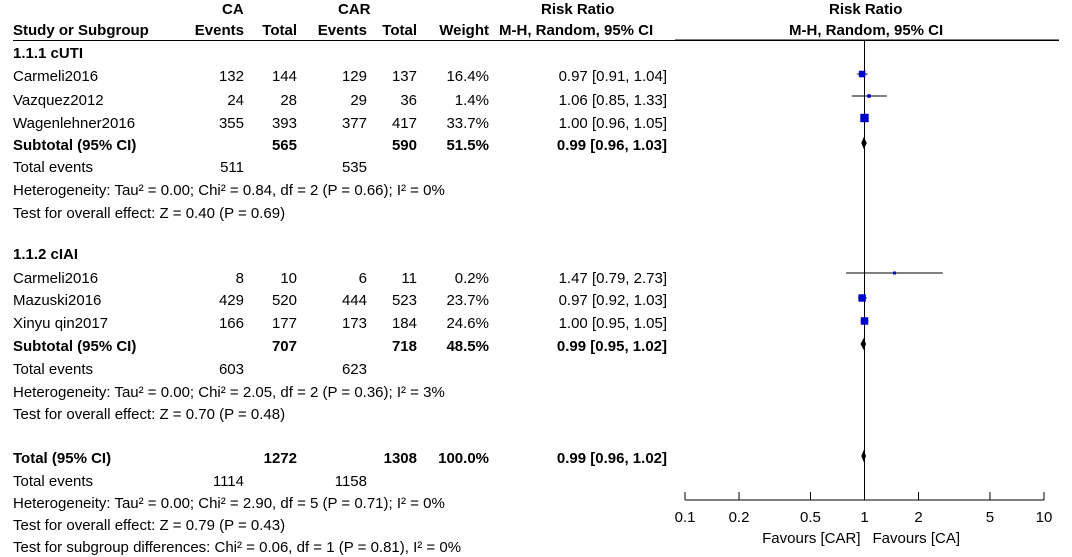  What do you see at coordinates (467, 323) in the screenshot?
I see `weight: 24.6%` at bounding box center [467, 323].